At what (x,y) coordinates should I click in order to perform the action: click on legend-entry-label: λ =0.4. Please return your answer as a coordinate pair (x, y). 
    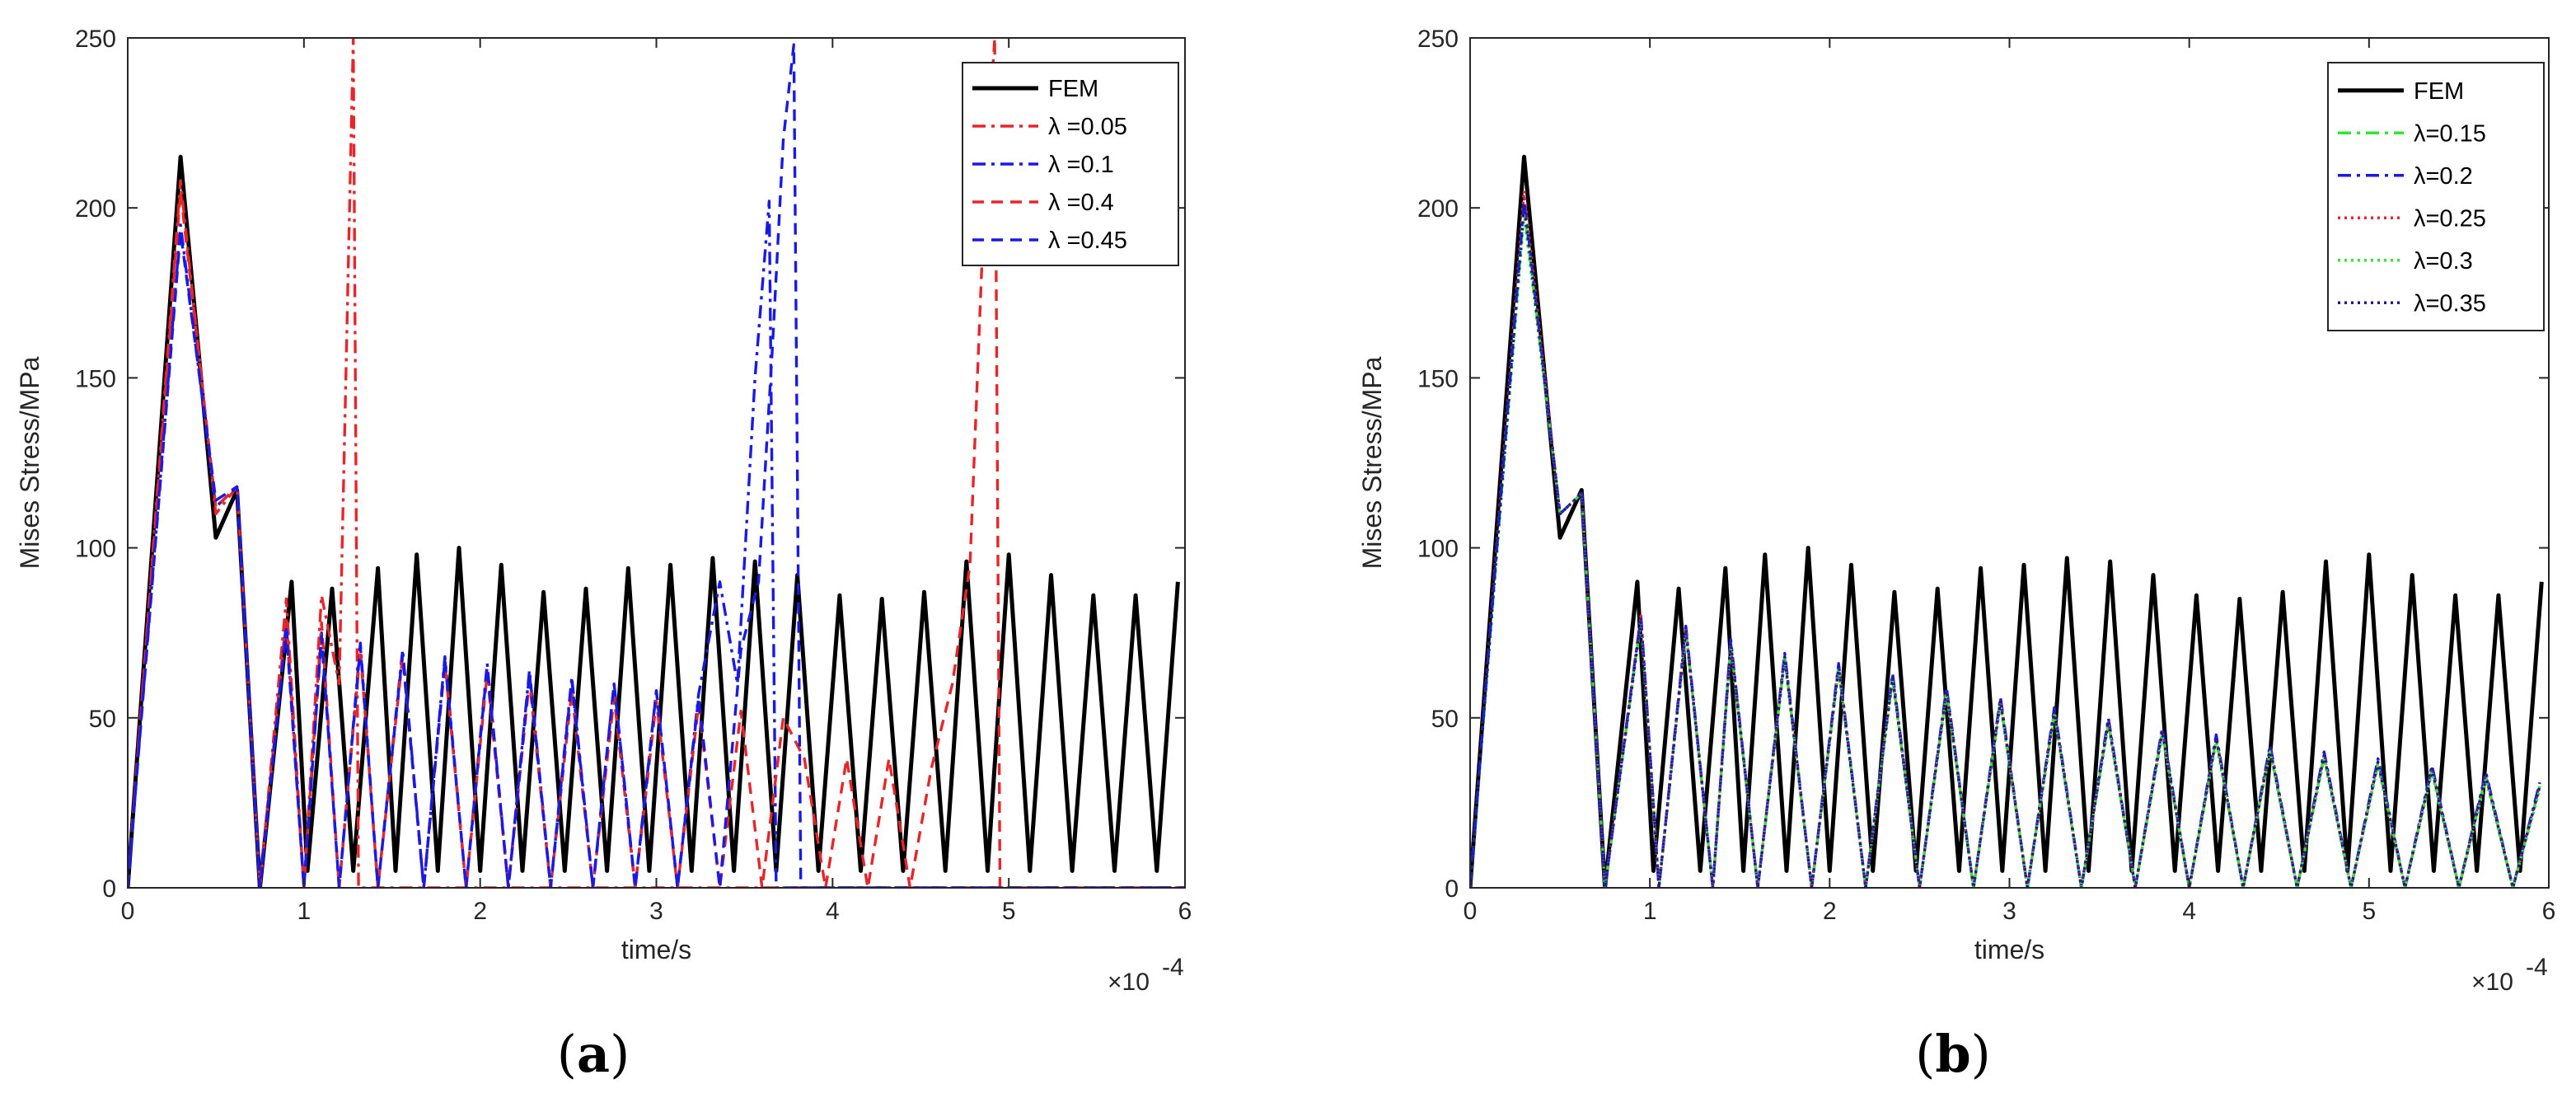
    Looking at the image, I should click on (1081, 203).